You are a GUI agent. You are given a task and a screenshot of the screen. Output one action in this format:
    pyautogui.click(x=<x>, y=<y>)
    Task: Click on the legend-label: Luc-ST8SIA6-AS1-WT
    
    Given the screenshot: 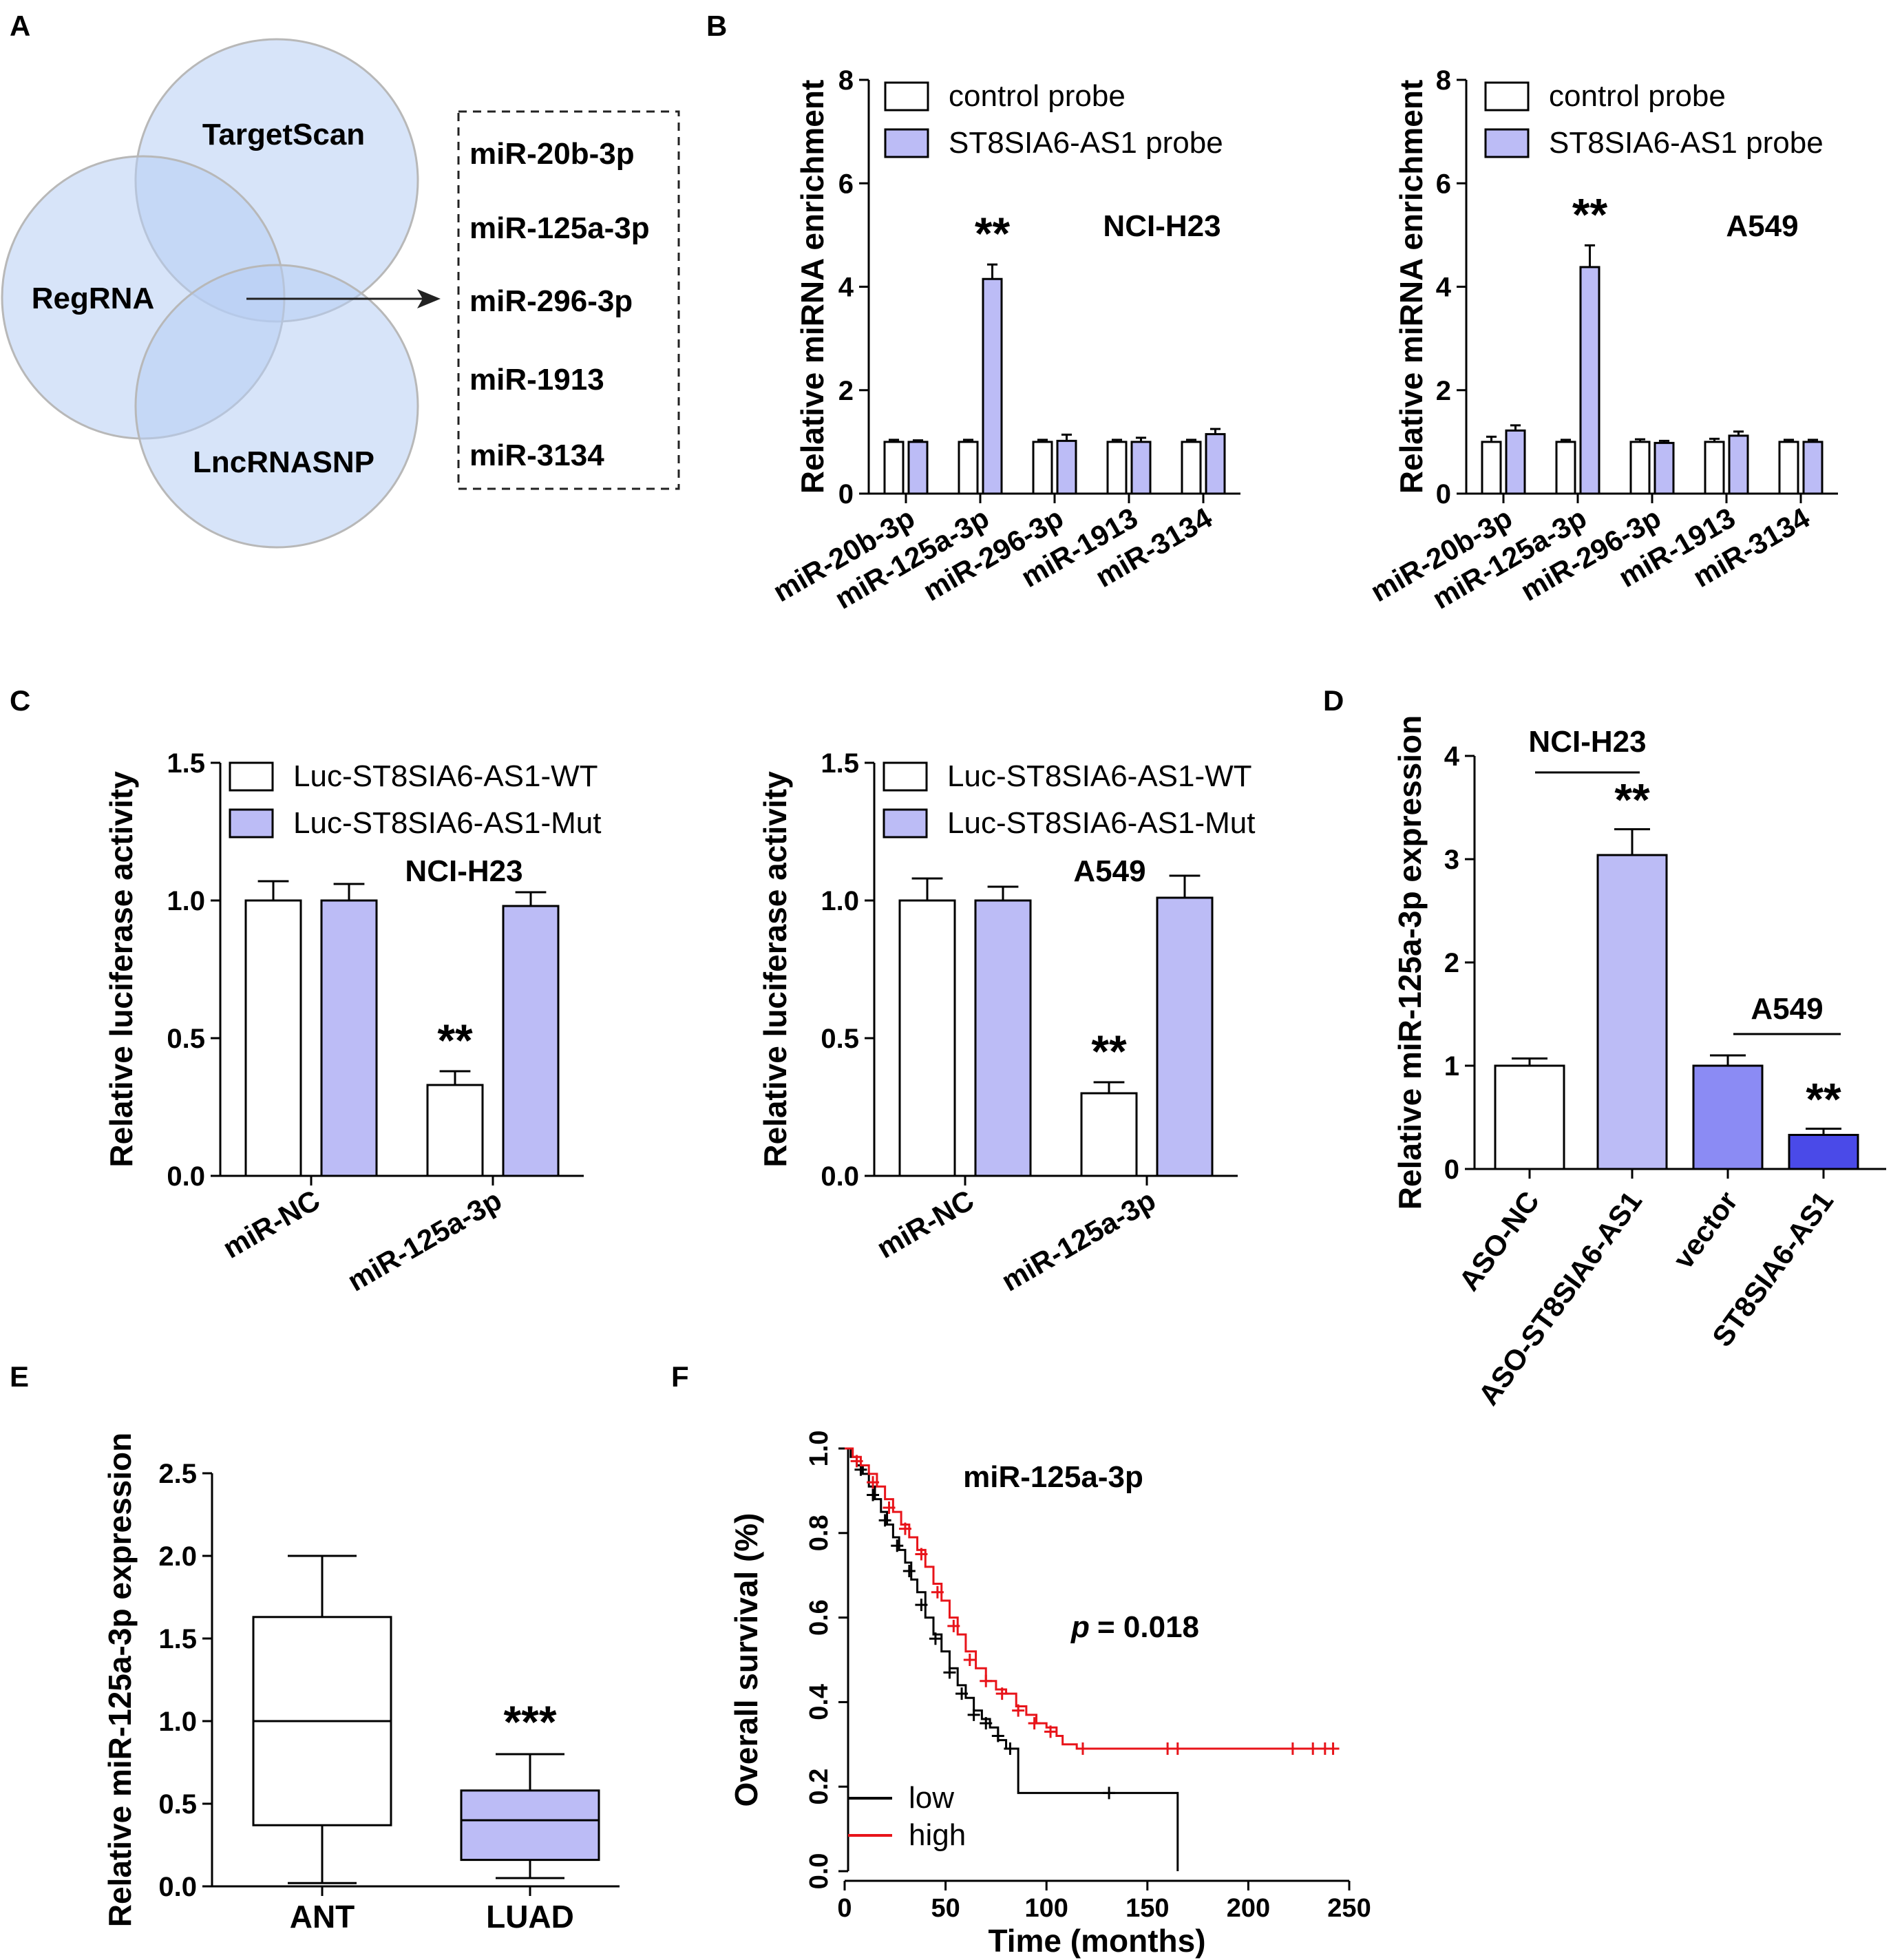 What is the action you would take?
    pyautogui.click(x=1099, y=776)
    